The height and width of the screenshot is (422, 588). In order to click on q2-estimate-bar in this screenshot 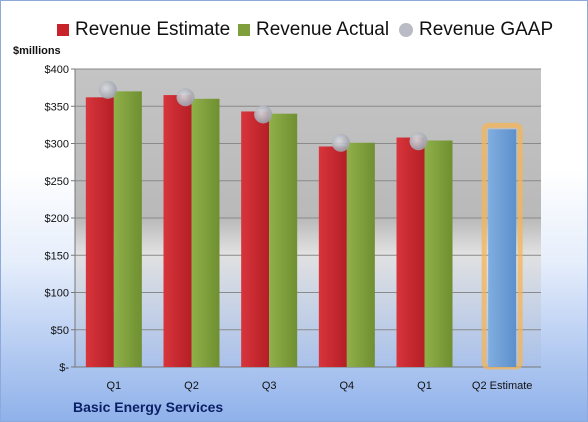, I will do `click(502, 248)`.